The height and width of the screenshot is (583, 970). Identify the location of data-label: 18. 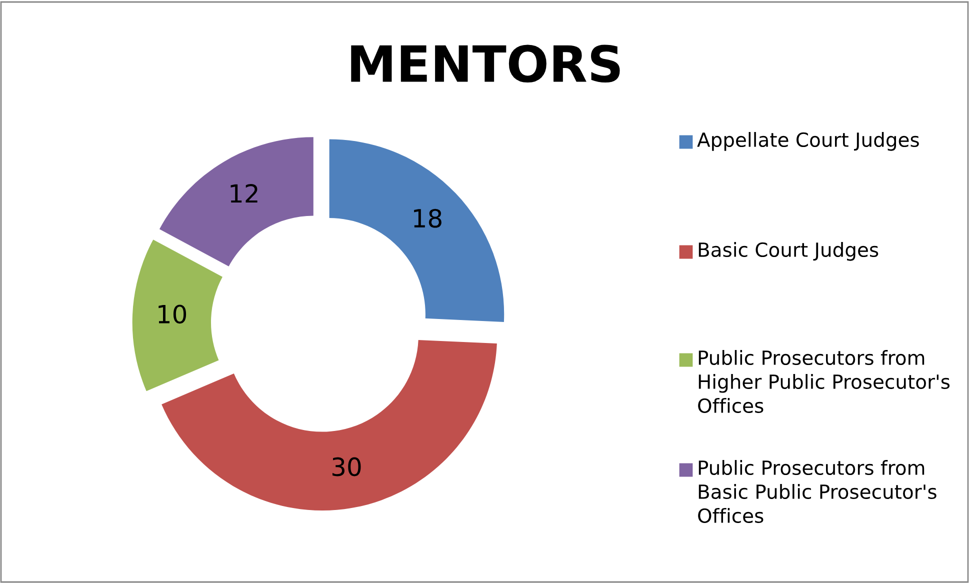
(428, 218).